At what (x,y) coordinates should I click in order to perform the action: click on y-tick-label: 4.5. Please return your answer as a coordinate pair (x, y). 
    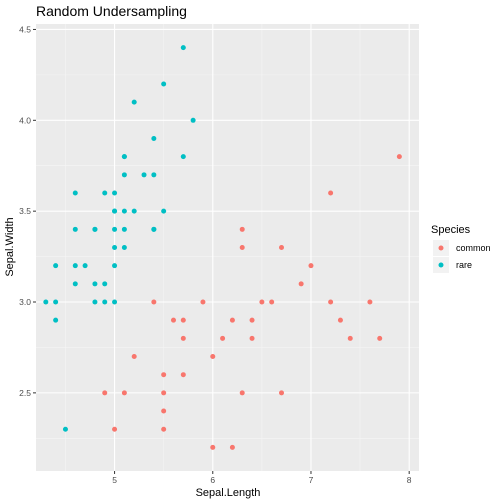
    Looking at the image, I should click on (25, 29).